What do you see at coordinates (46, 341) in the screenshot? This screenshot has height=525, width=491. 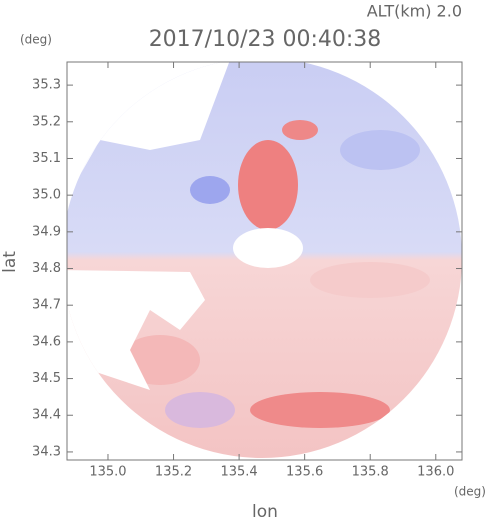 I see `y-tick-label: 34.6` at bounding box center [46, 341].